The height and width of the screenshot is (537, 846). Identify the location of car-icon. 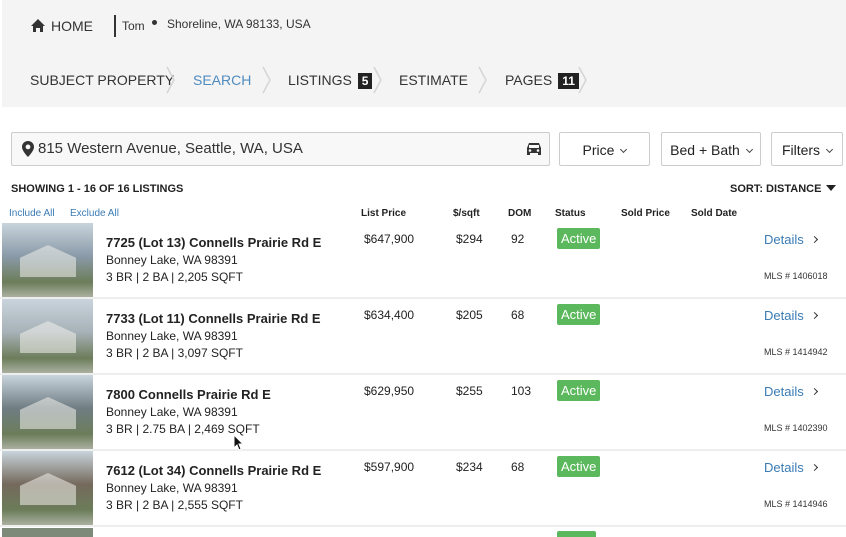
(534, 149).